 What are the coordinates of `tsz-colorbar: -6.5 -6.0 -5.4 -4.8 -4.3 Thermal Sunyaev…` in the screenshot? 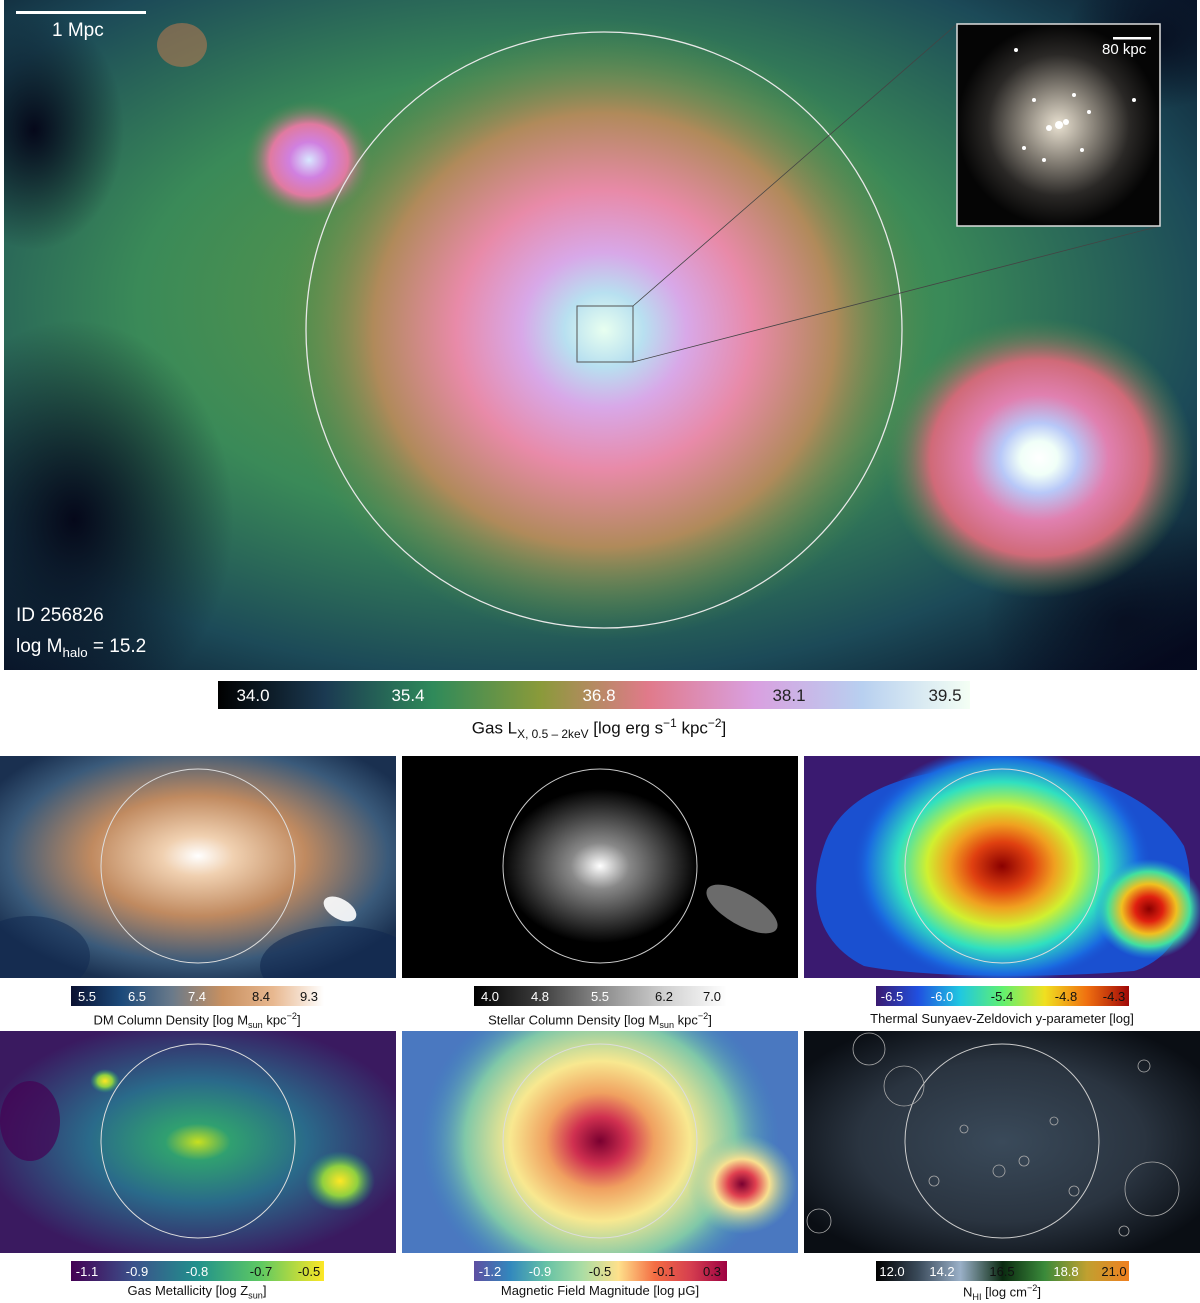 It's located at (1002, 1007).